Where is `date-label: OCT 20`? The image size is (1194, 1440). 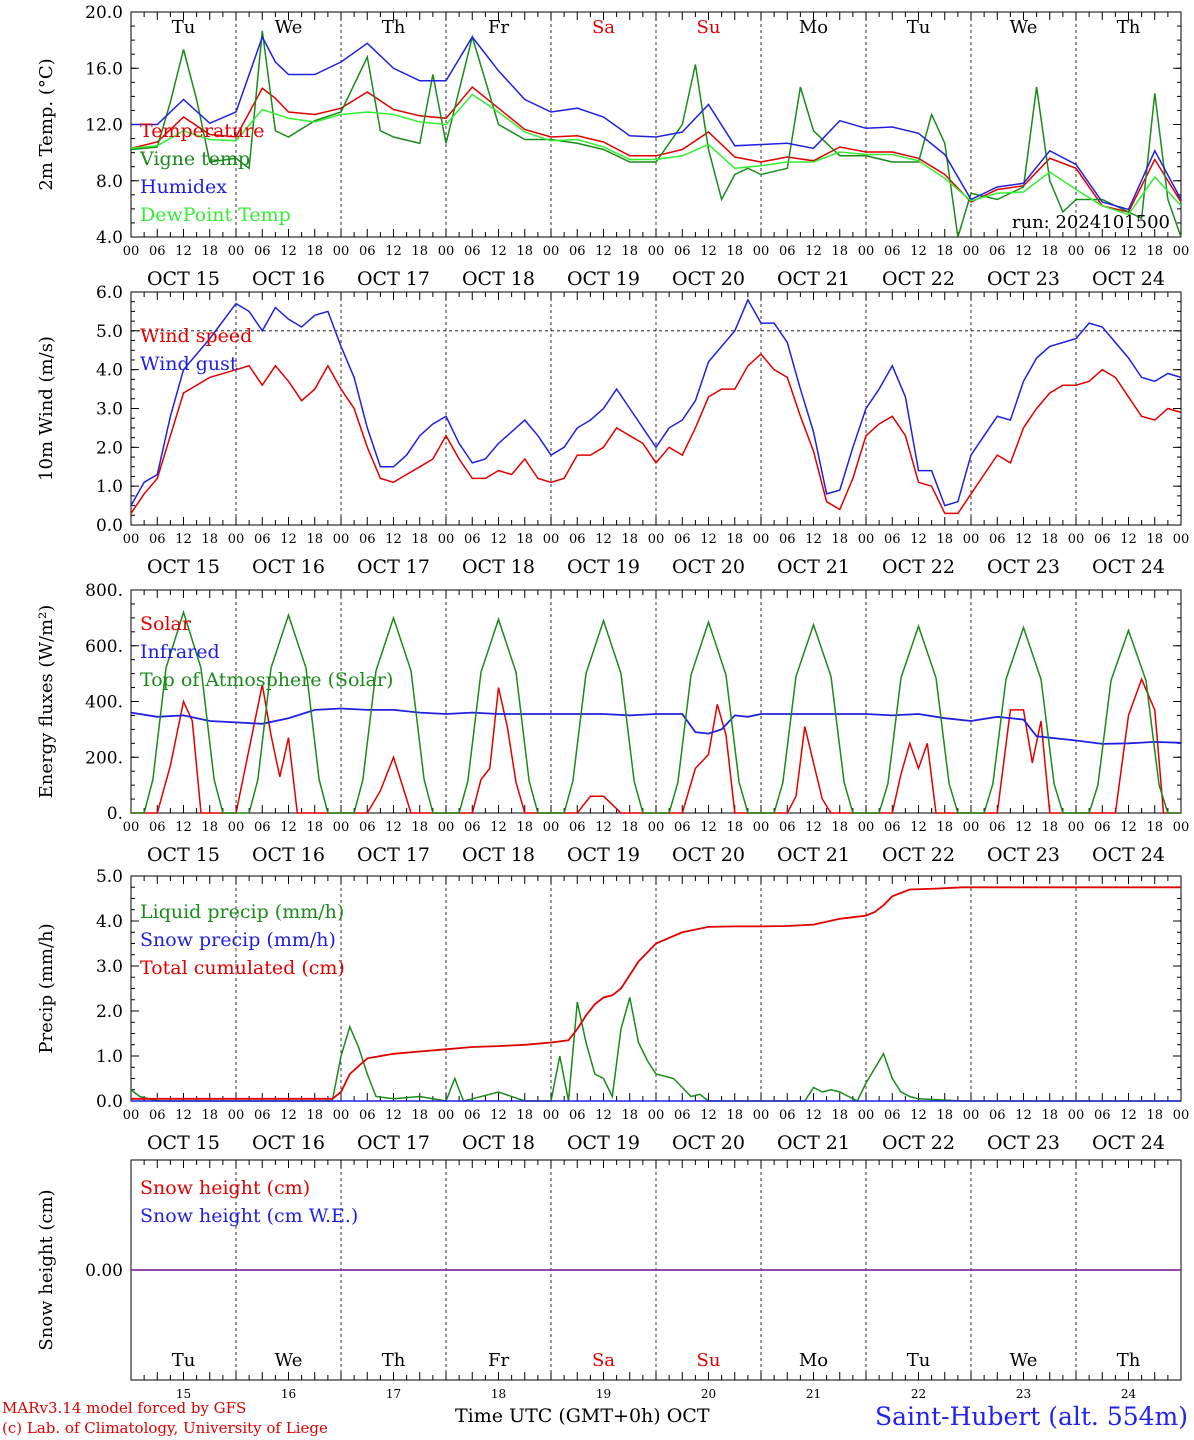 date-label: OCT 20 is located at coordinates (708, 279).